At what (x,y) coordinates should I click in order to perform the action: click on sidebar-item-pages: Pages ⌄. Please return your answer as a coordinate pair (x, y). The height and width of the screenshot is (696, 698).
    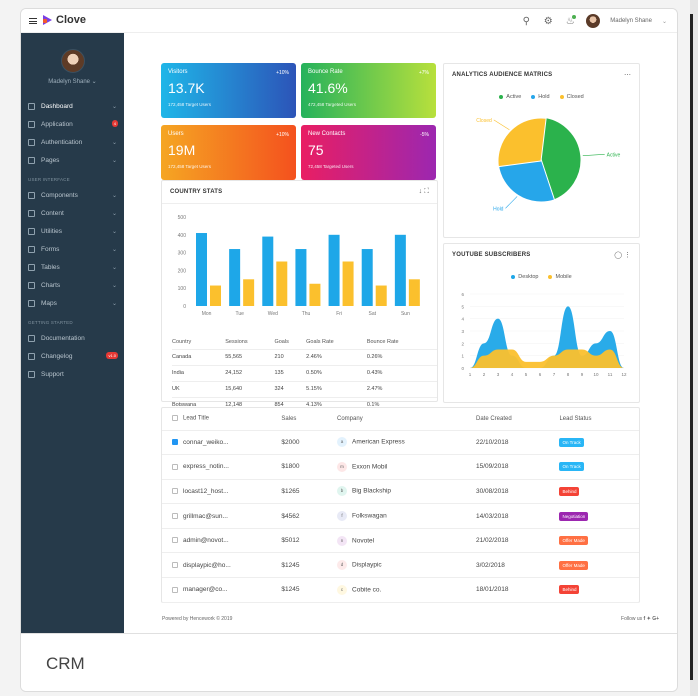
    Looking at the image, I should click on (72, 160).